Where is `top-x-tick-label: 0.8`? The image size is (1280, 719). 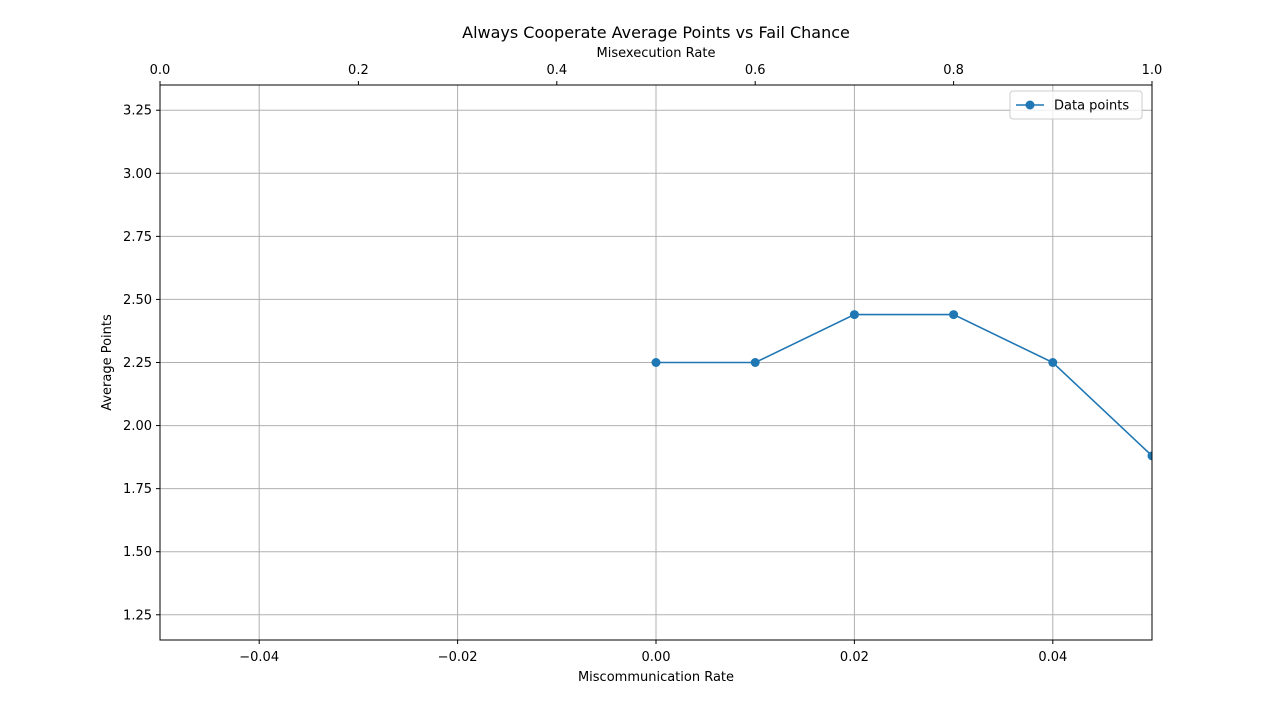 top-x-tick-label: 0.8 is located at coordinates (953, 70).